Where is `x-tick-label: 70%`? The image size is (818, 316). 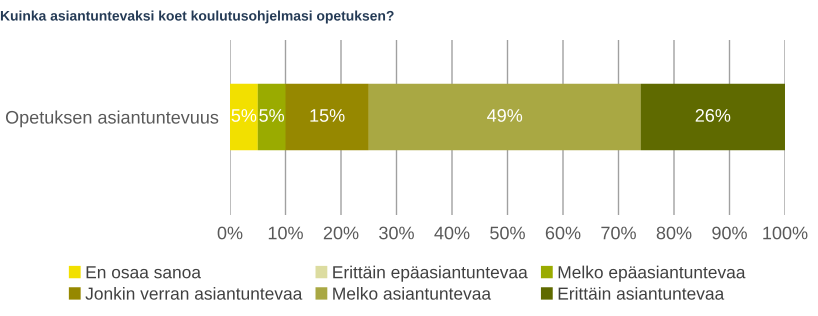 x-tick-label: 70% is located at coordinates (618, 233).